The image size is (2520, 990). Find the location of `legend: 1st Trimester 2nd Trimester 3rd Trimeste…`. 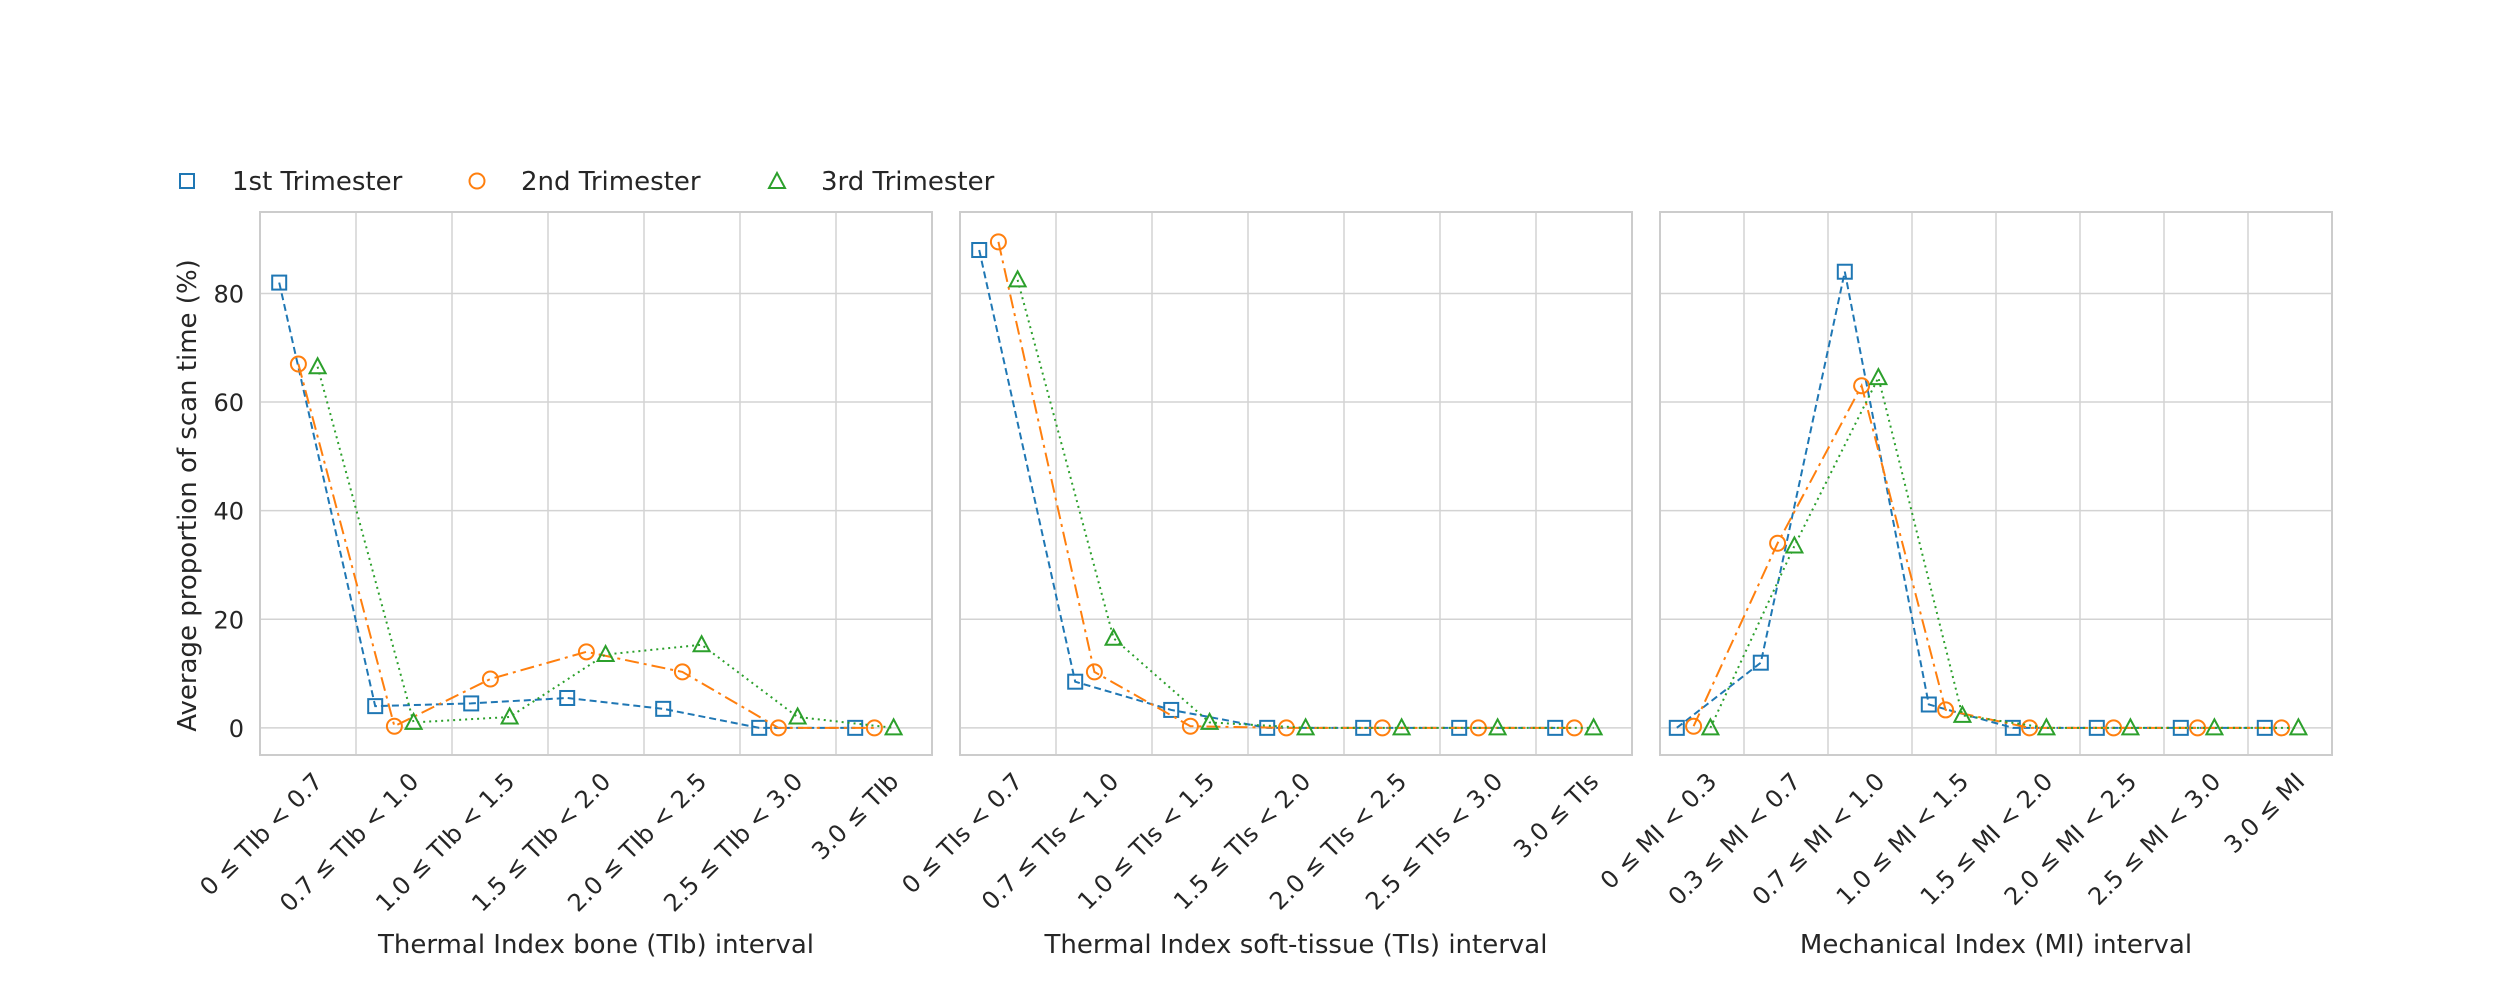

legend: 1st Trimester 2nd Trimester 3rd Trimeste… is located at coordinates (587, 182).